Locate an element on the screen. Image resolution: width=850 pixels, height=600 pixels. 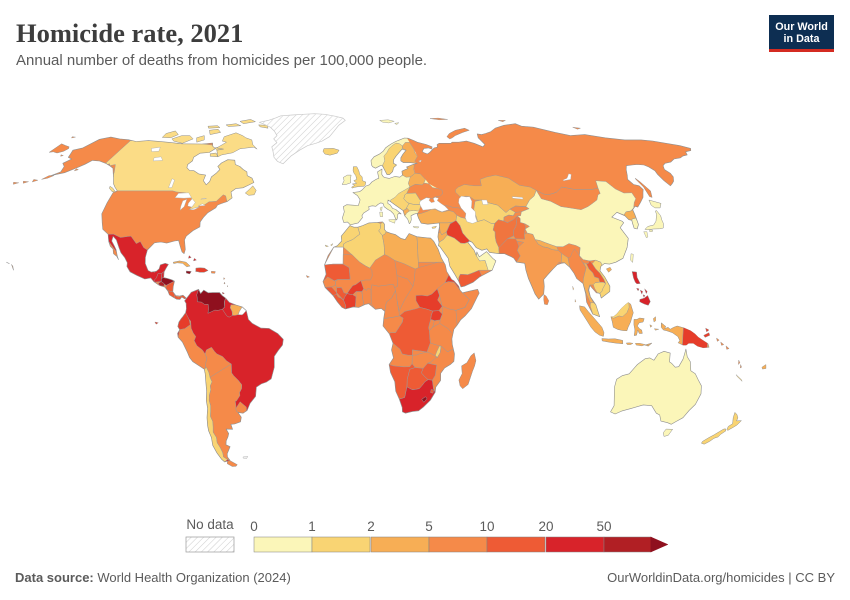
svg-text: 50 is located at coordinates (603, 526).